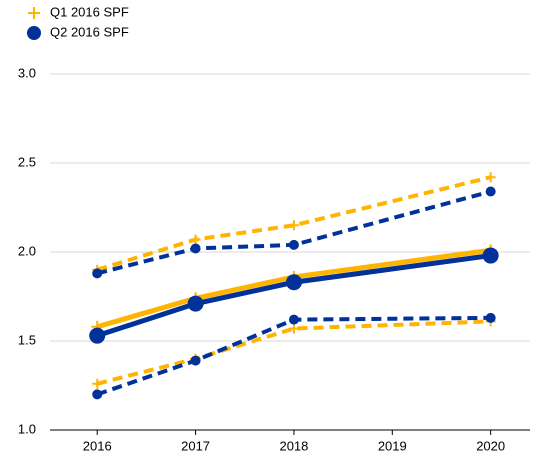 The image size is (541, 454). Describe the element at coordinates (392, 445) in the screenshot. I see `x-tick-label: 2019` at that location.